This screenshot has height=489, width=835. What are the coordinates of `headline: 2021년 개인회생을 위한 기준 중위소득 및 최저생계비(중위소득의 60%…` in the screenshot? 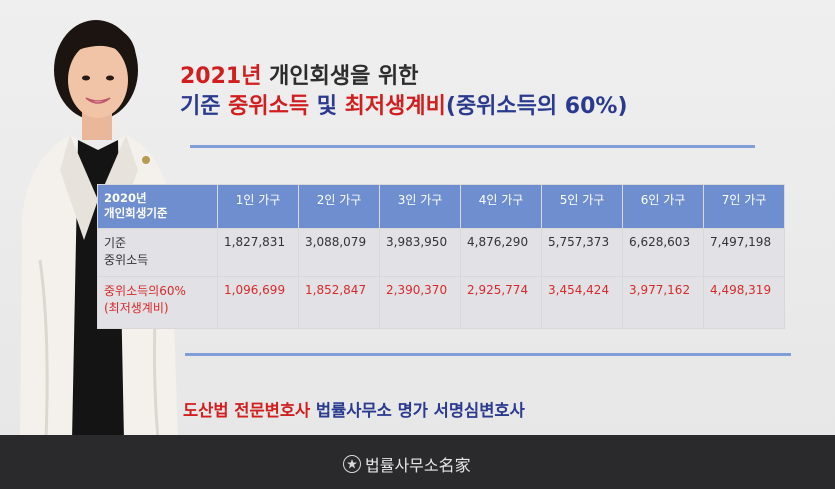 It's located at (460, 92).